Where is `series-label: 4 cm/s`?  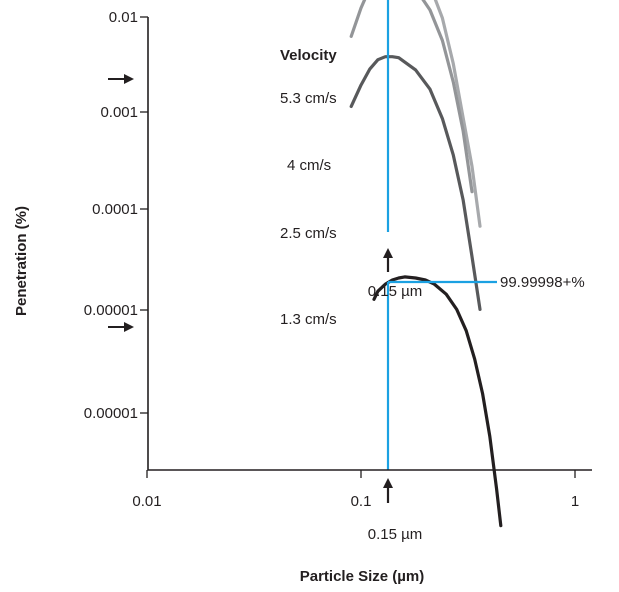
series-label: 4 cm/s is located at coordinates (309, 165).